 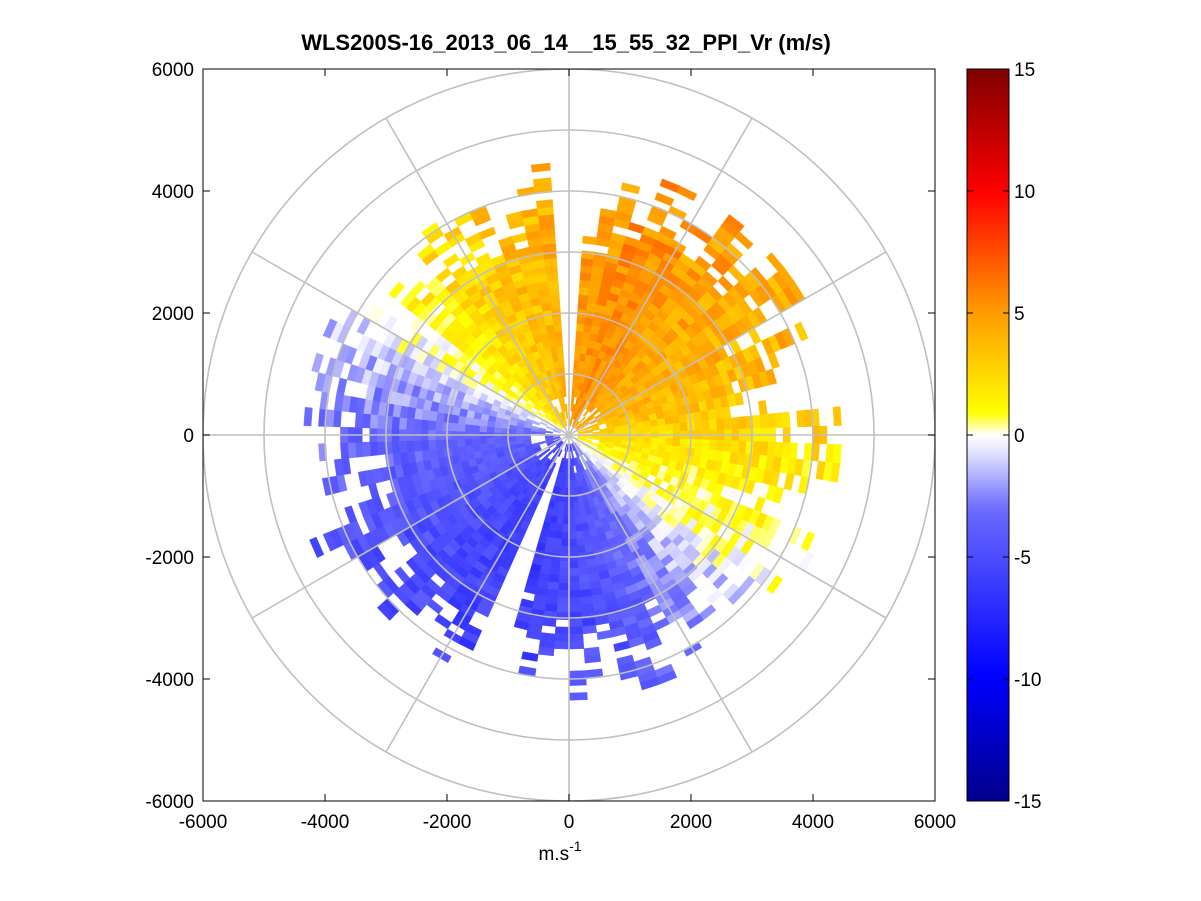 I want to click on x-tick-label: 4000, so click(x=813, y=822).